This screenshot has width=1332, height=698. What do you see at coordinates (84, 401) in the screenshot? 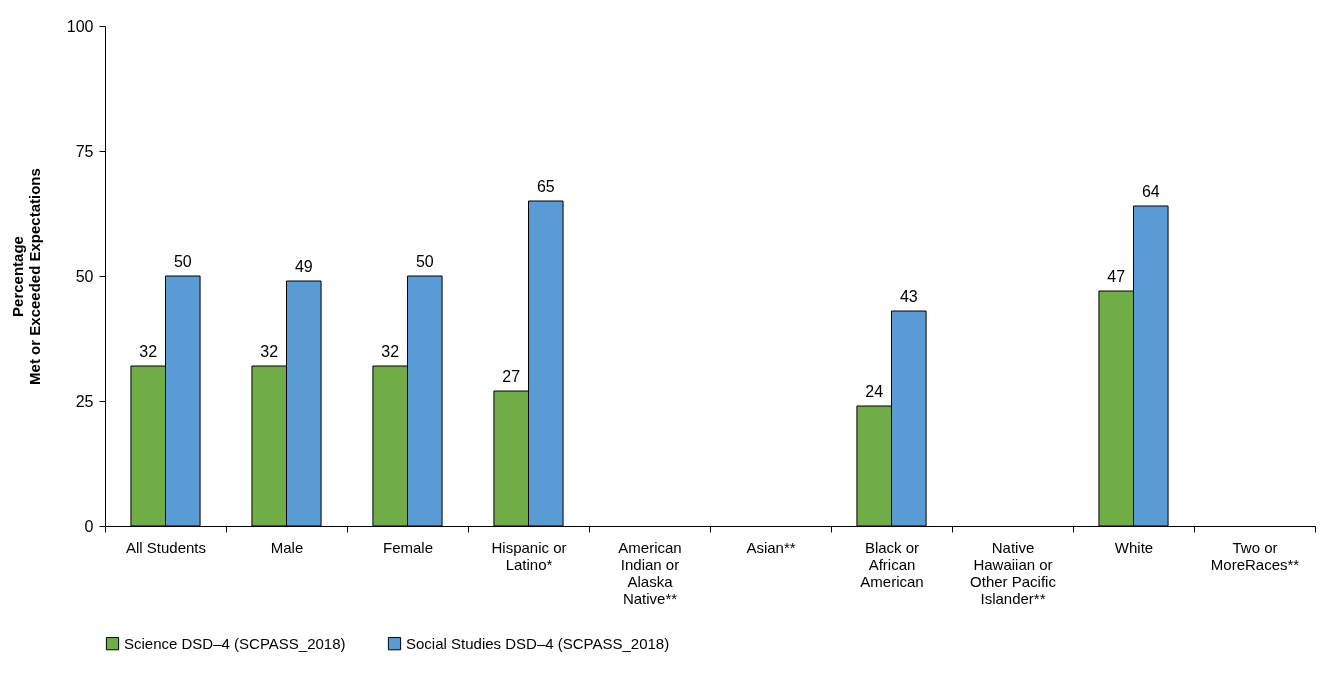
I see `y-tick-label: 25` at bounding box center [84, 401].